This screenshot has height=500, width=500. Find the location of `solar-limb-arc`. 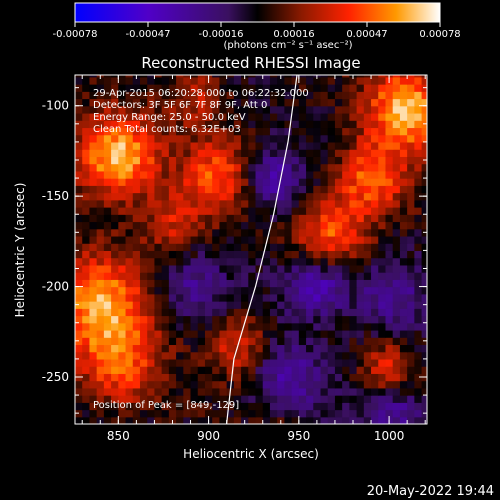

solar-limb-arc is located at coordinates (262, 249).